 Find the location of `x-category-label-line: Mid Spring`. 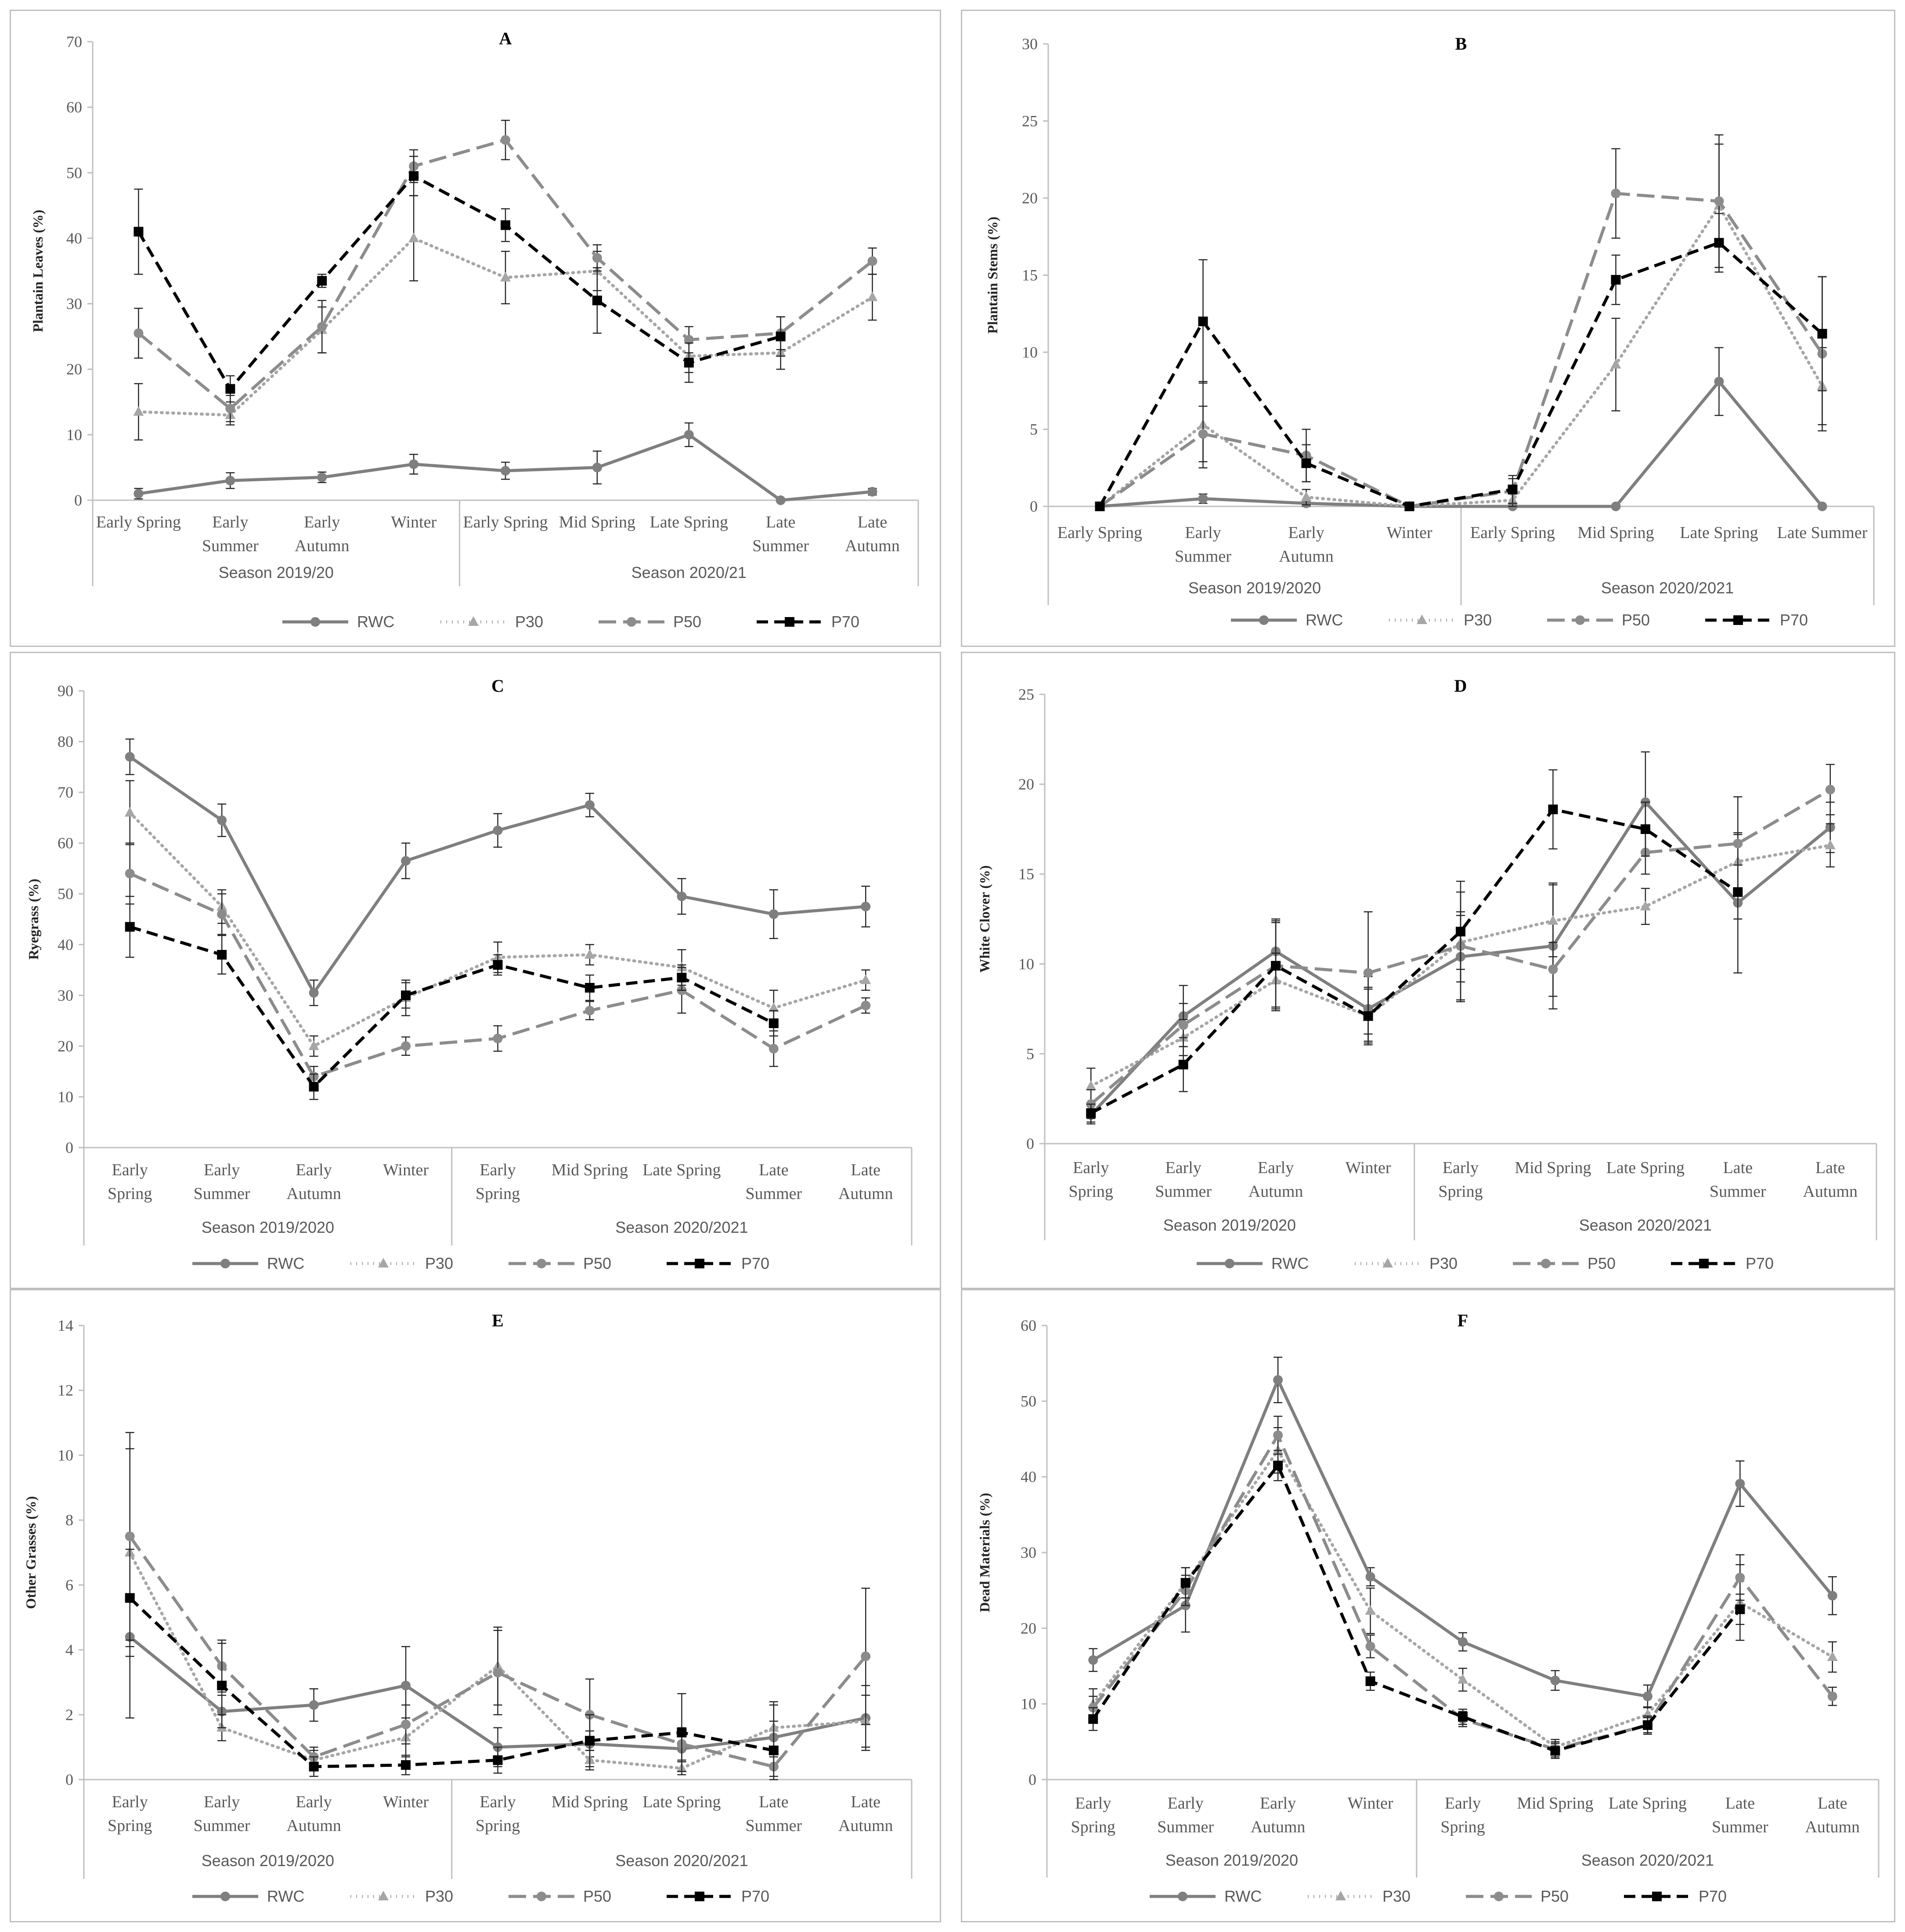

x-category-label-line: Mid Spring is located at coordinates (1616, 533).